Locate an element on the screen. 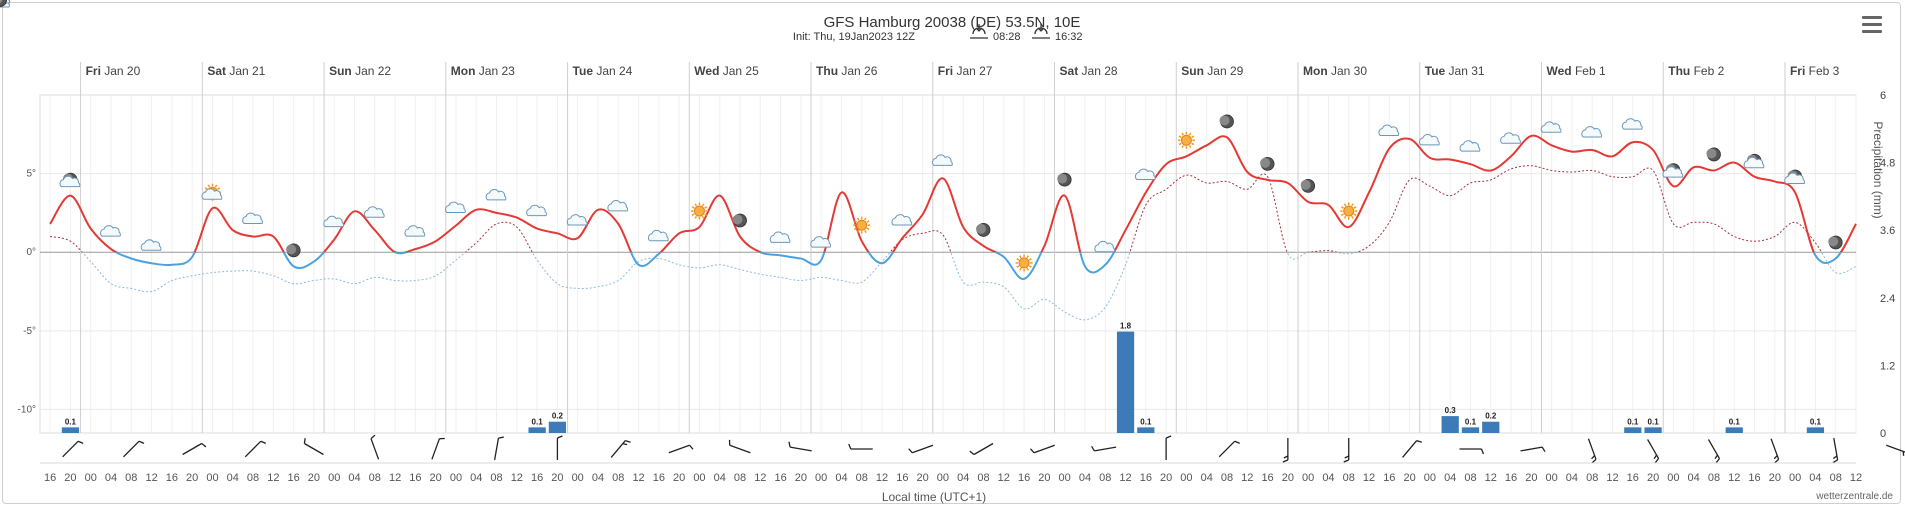 This screenshot has height=508, width=1905. sunset-time: 16:32 is located at coordinates (1069, 37).